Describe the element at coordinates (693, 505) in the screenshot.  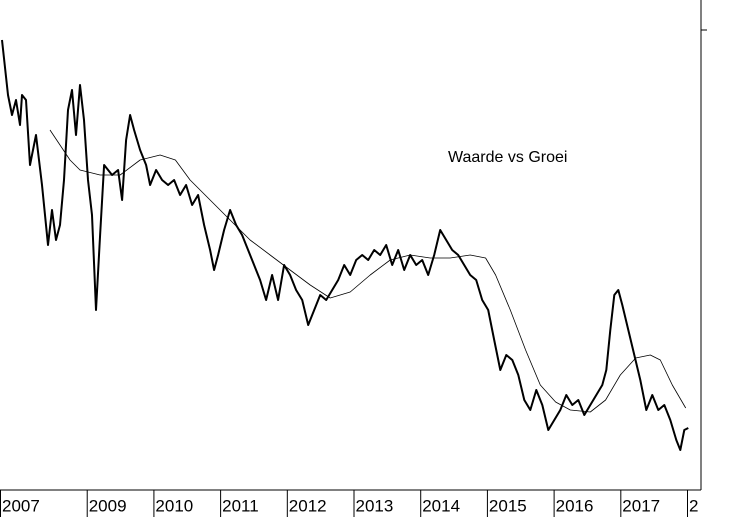
I see `x-tick-label: 2` at that location.